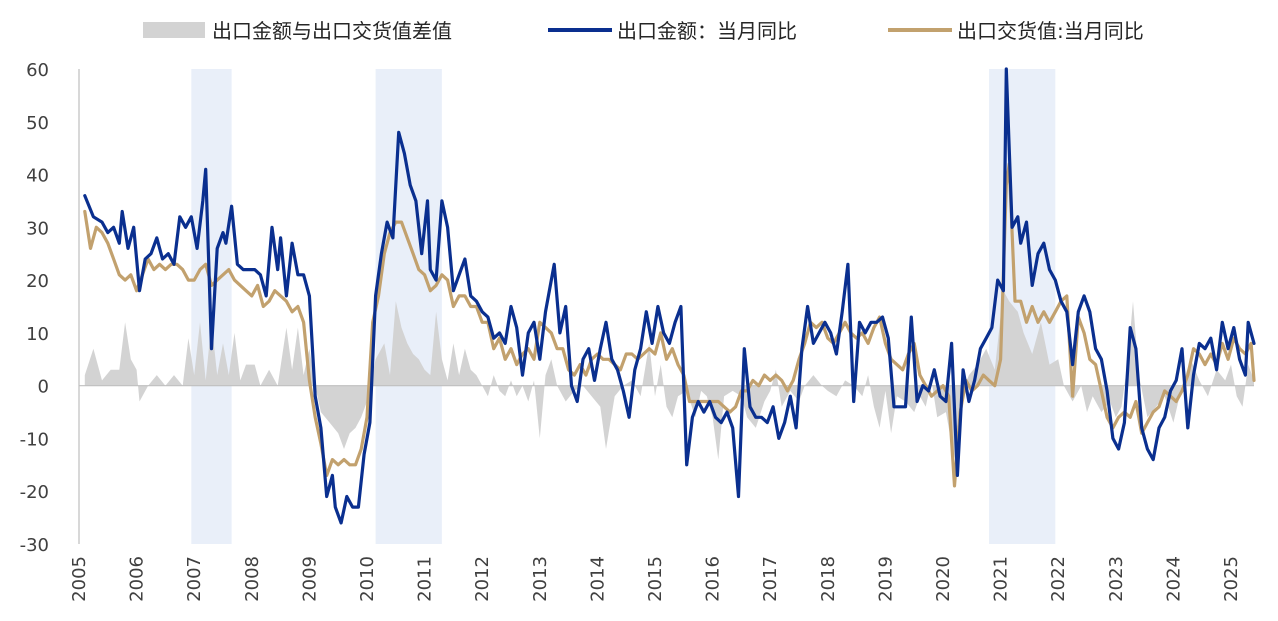 The width and height of the screenshot is (1278, 621). I want to click on x-tick-label: 2014, so click(597, 579).